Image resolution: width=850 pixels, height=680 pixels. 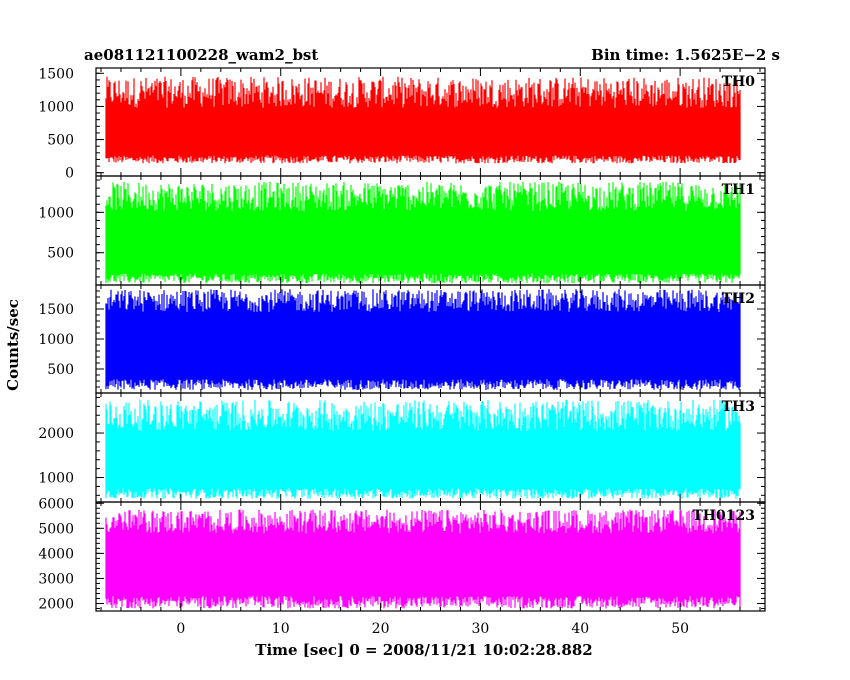 What do you see at coordinates (738, 299) in the screenshot?
I see `panel-label-th2: TH2` at bounding box center [738, 299].